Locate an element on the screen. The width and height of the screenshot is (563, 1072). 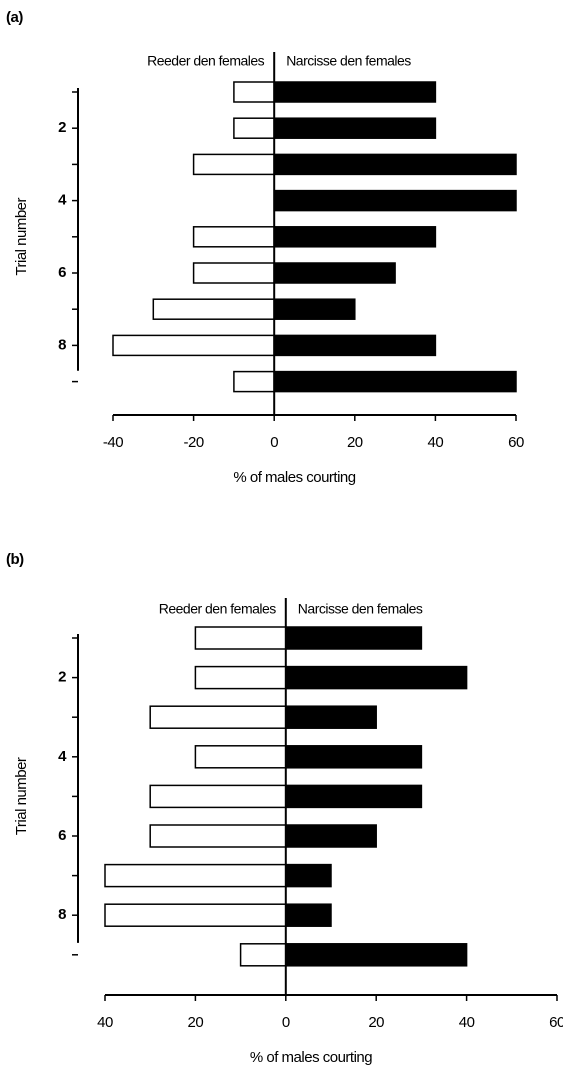
panel-label: (b) is located at coordinates (15, 559).